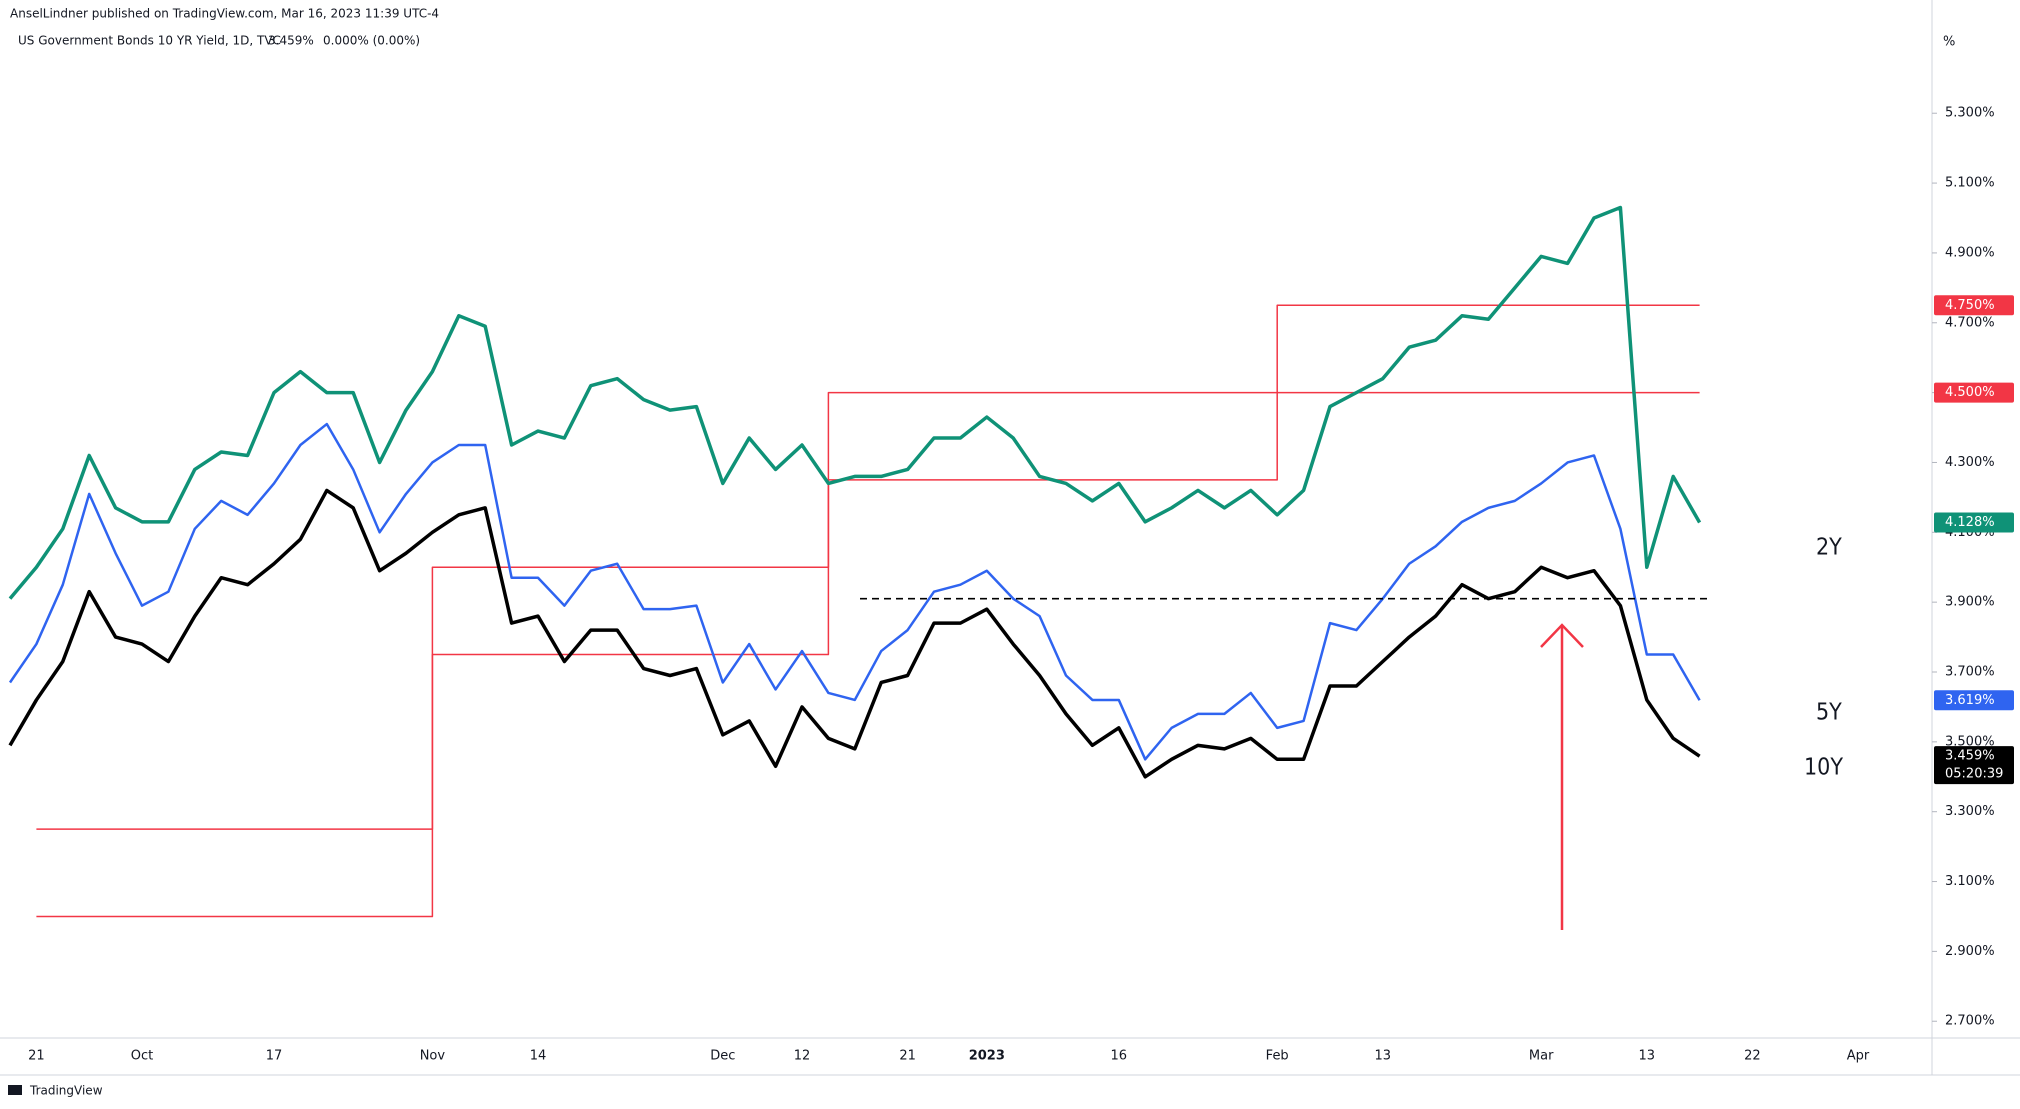  What do you see at coordinates (1541, 1056) in the screenshot?
I see `x-tick-label: Mar` at bounding box center [1541, 1056].